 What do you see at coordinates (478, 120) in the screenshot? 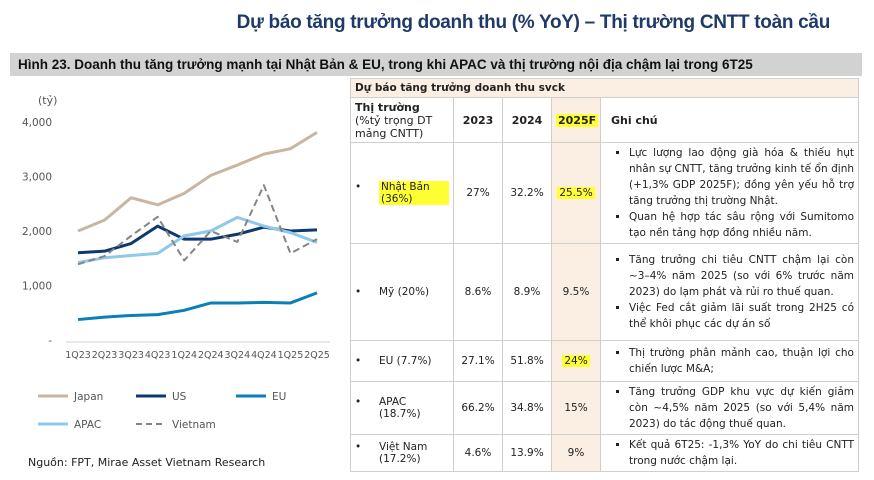
I see `header-2023: 2023` at bounding box center [478, 120].